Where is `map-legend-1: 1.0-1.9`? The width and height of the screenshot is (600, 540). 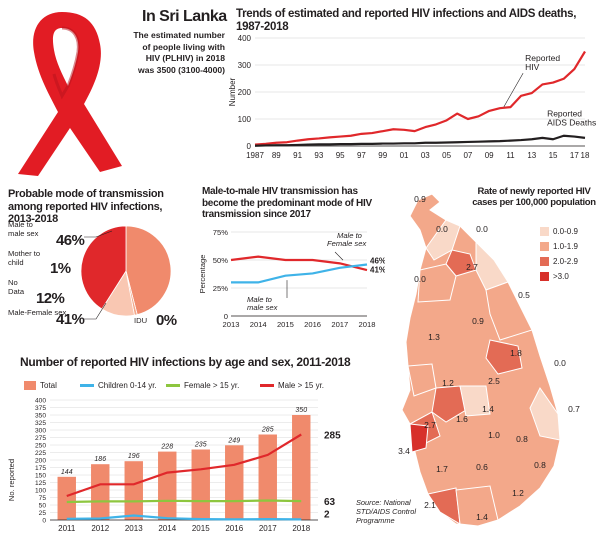
map-legend-1: 1.0-1.9 is located at coordinates (559, 246).